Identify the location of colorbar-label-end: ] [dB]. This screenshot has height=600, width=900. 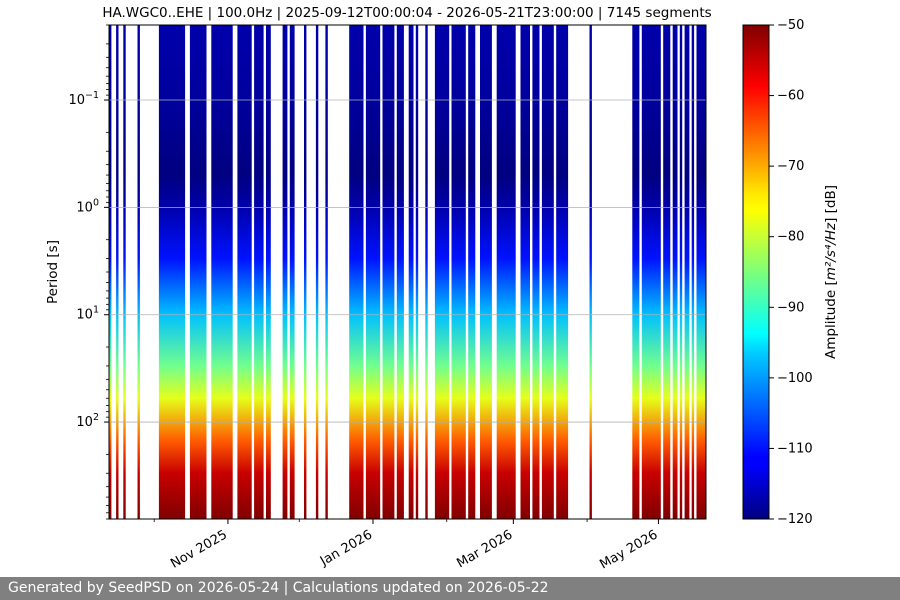
(831, 204).